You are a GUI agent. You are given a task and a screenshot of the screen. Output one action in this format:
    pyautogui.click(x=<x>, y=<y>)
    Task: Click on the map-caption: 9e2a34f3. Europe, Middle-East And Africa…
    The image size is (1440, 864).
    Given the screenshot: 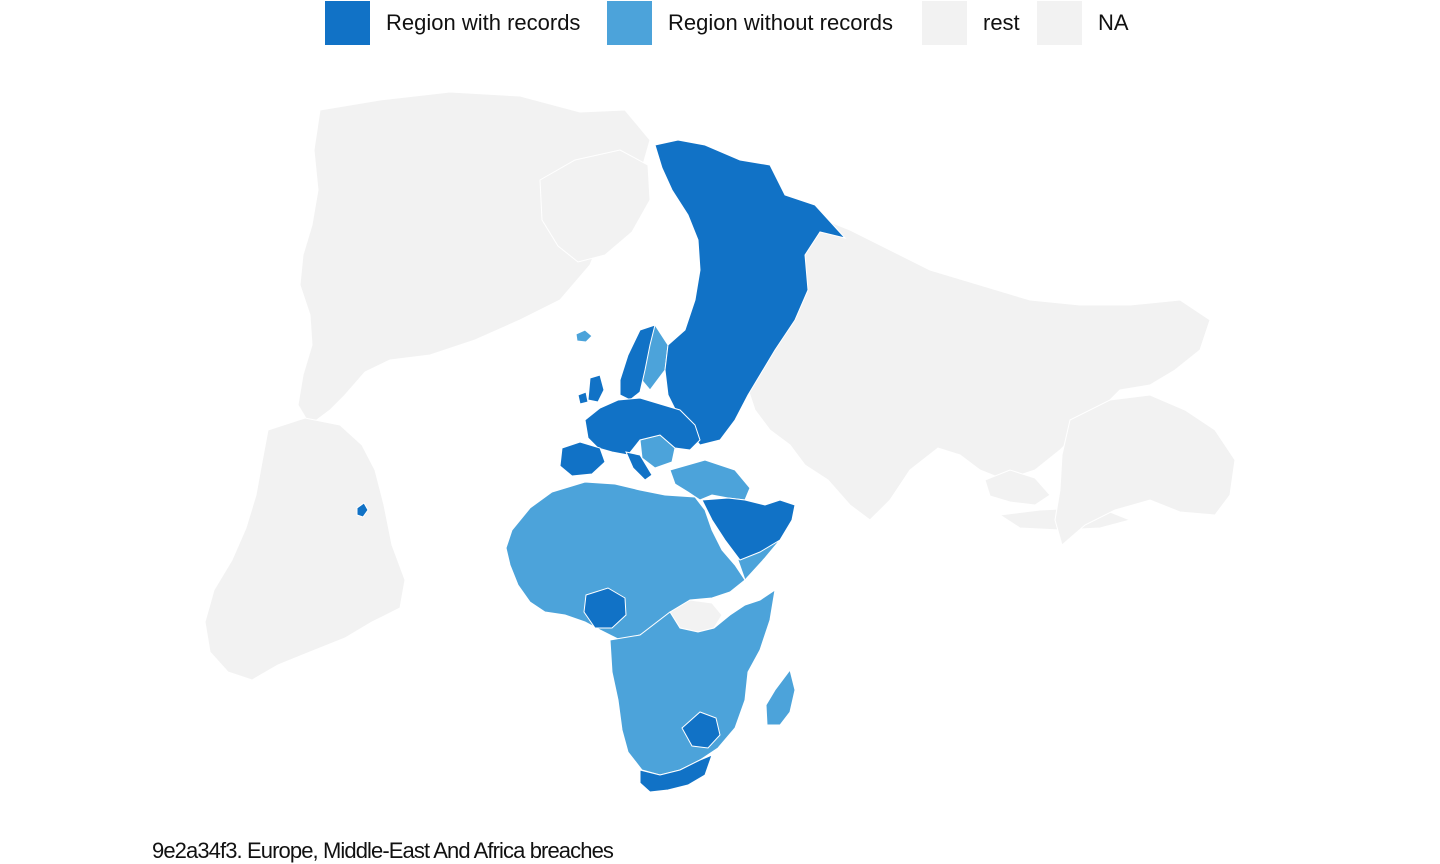 What is the action you would take?
    pyautogui.click(x=383, y=850)
    